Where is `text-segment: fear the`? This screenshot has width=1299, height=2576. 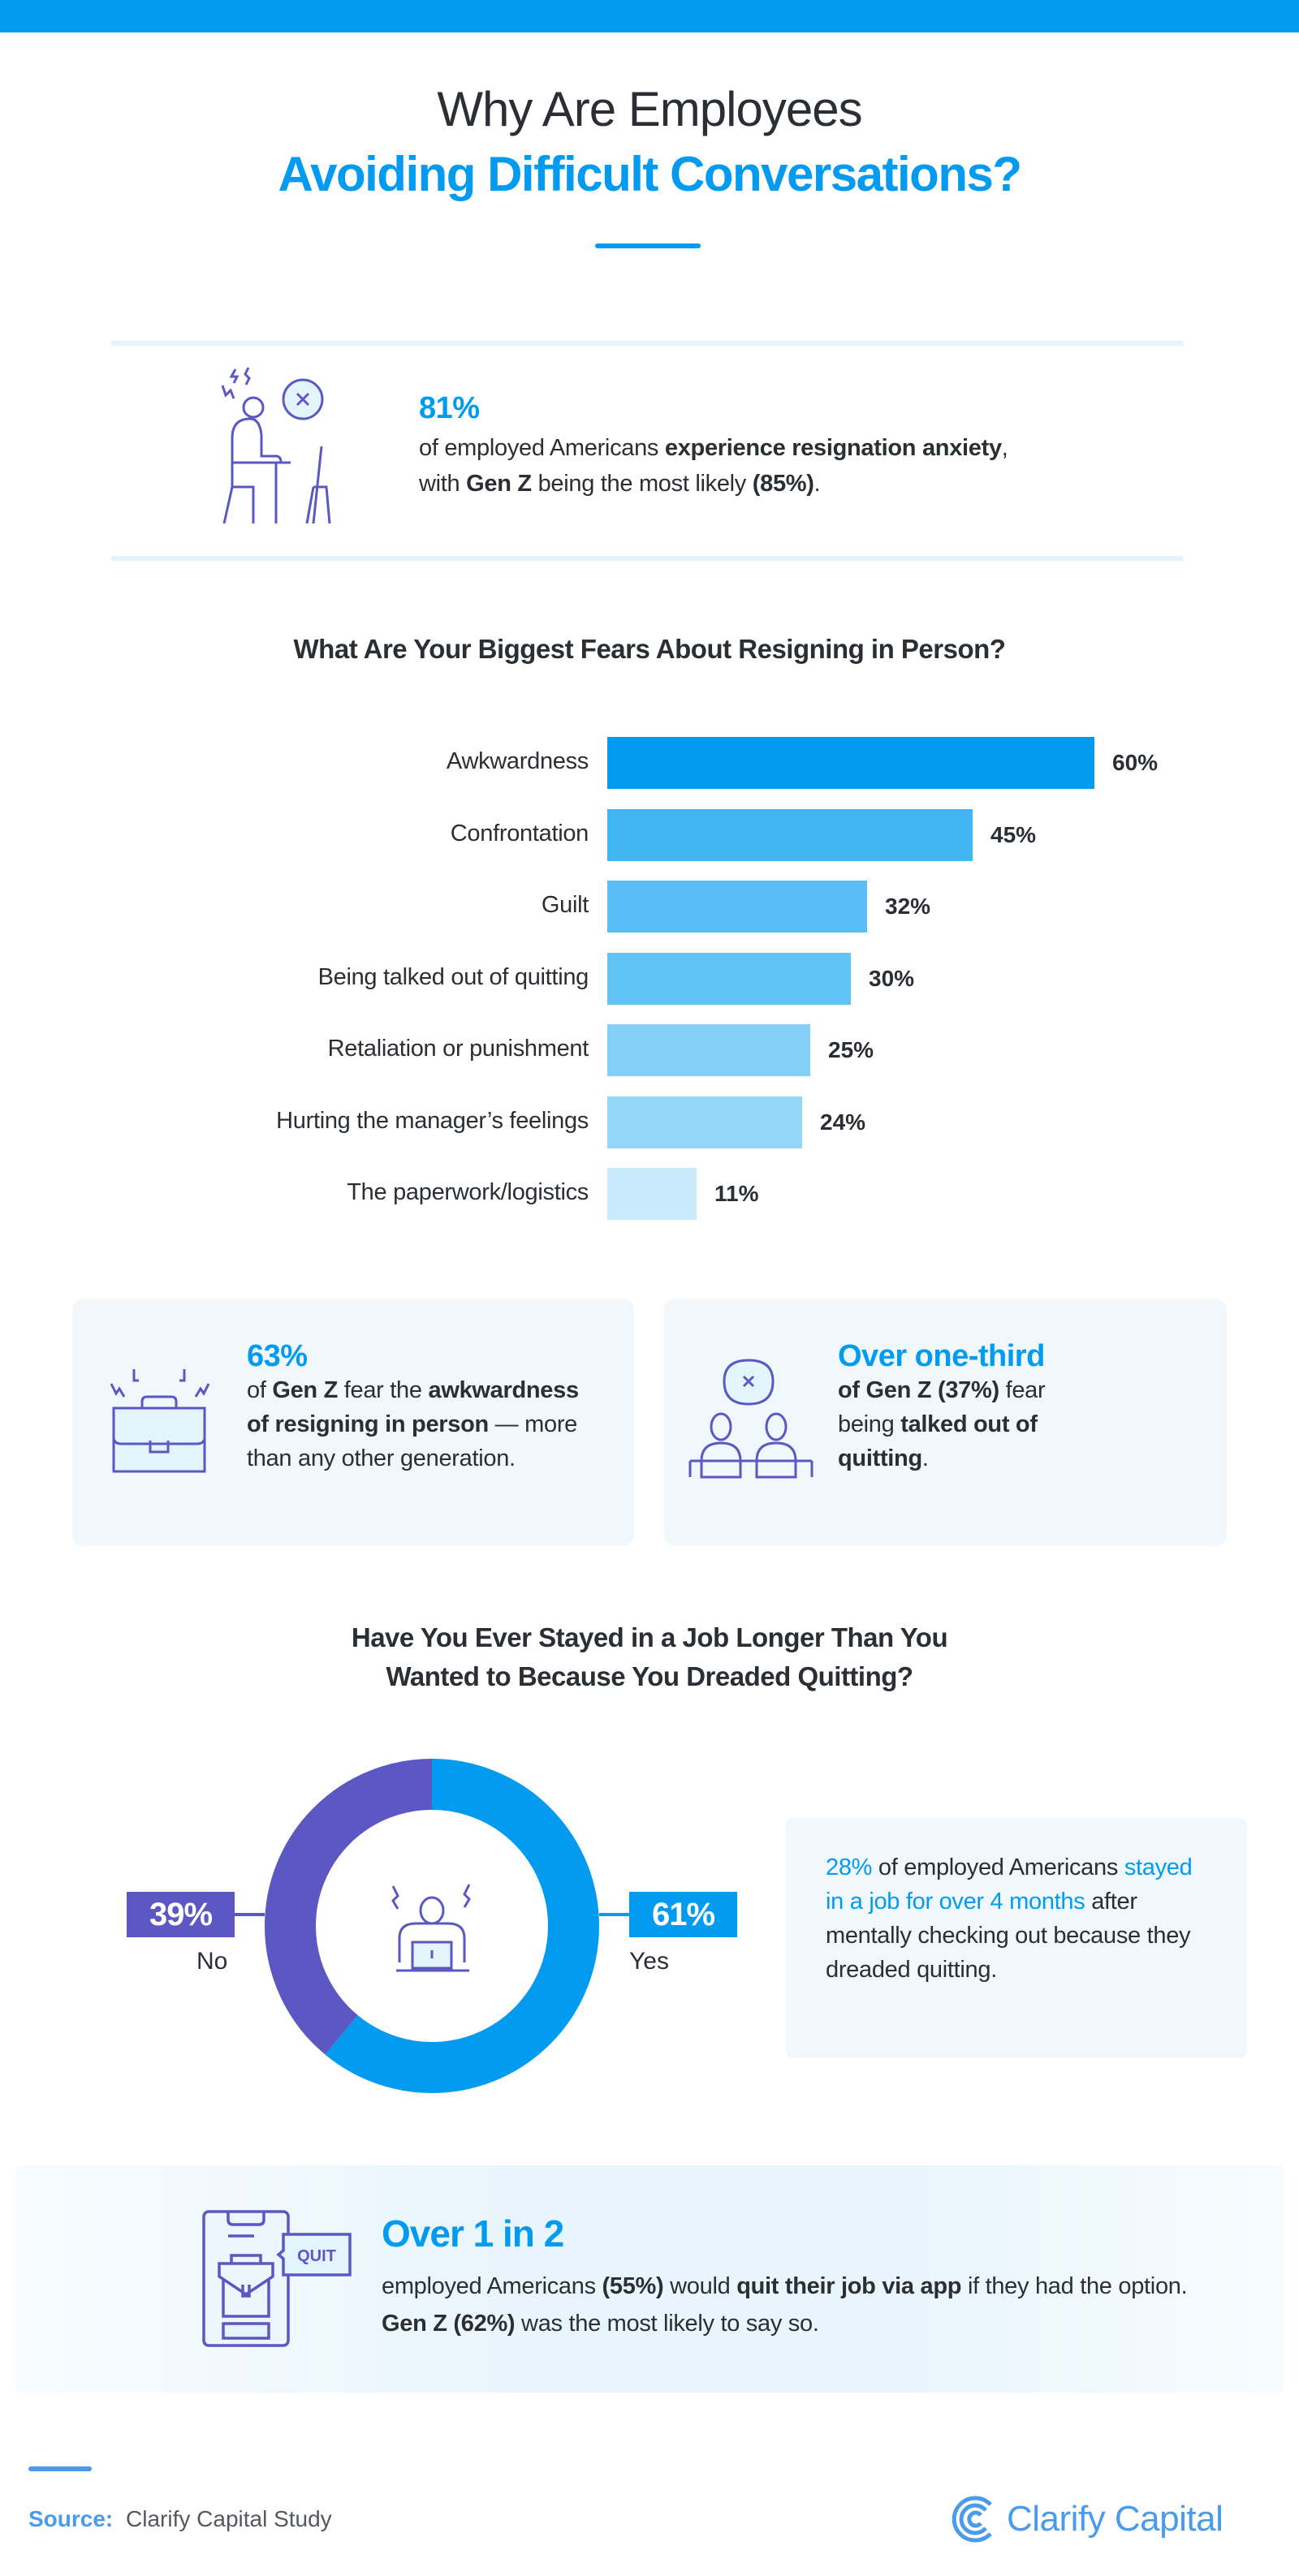 text-segment: fear the is located at coordinates (383, 1390).